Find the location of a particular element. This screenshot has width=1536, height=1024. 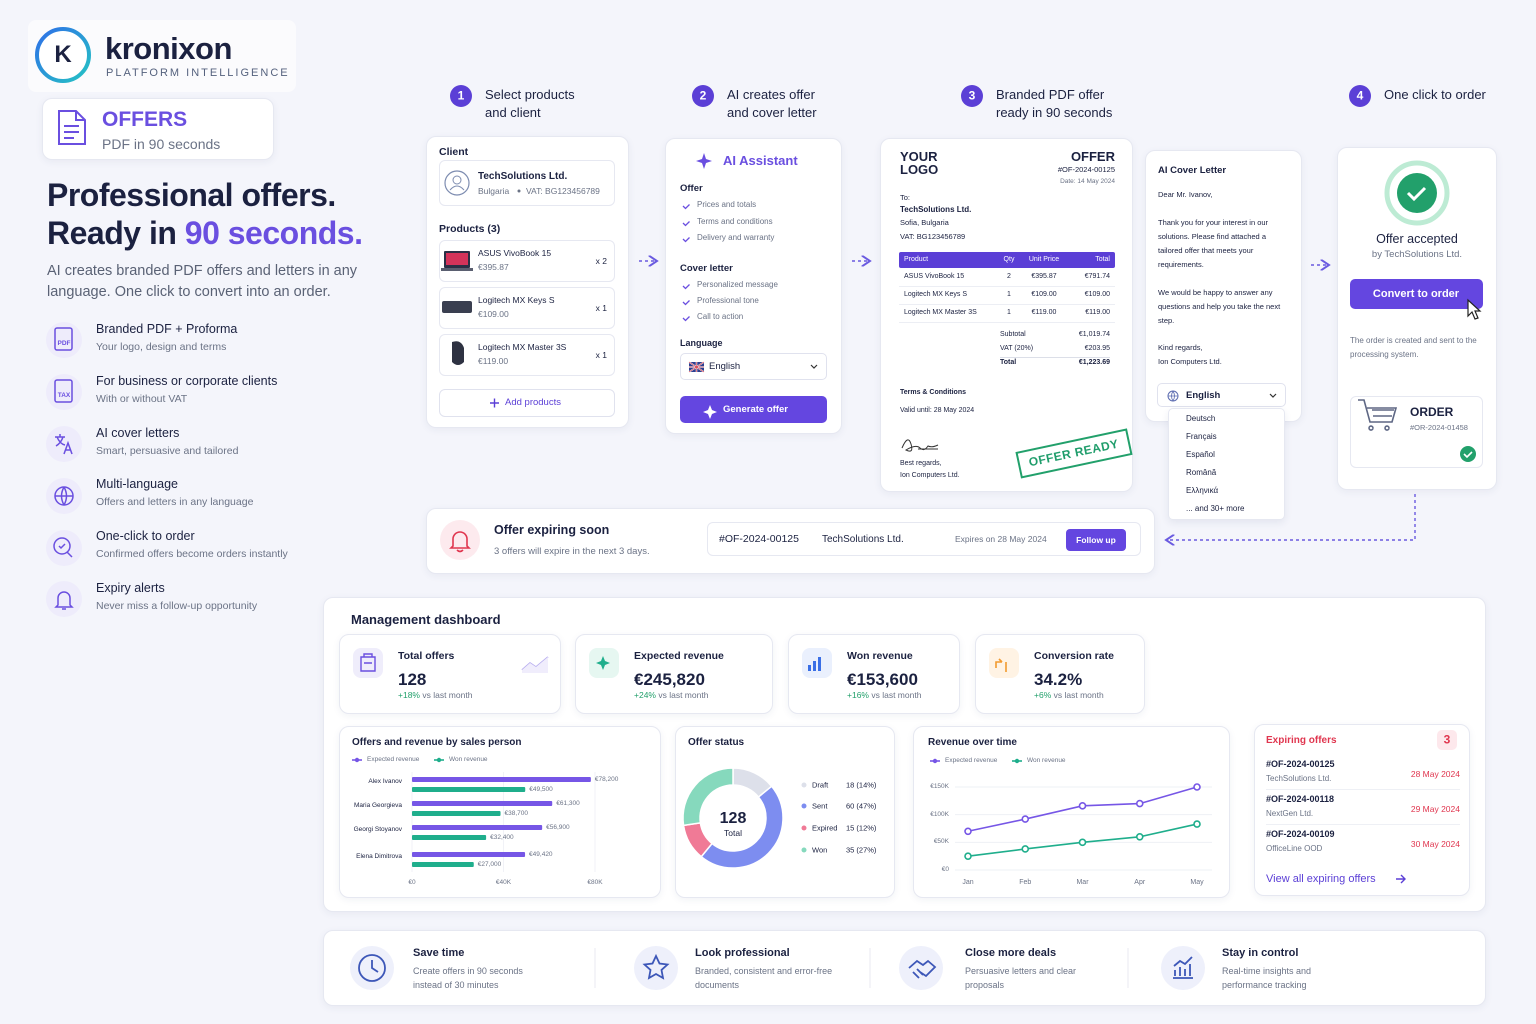

cover-letter-card is located at coordinates (1223, 286).